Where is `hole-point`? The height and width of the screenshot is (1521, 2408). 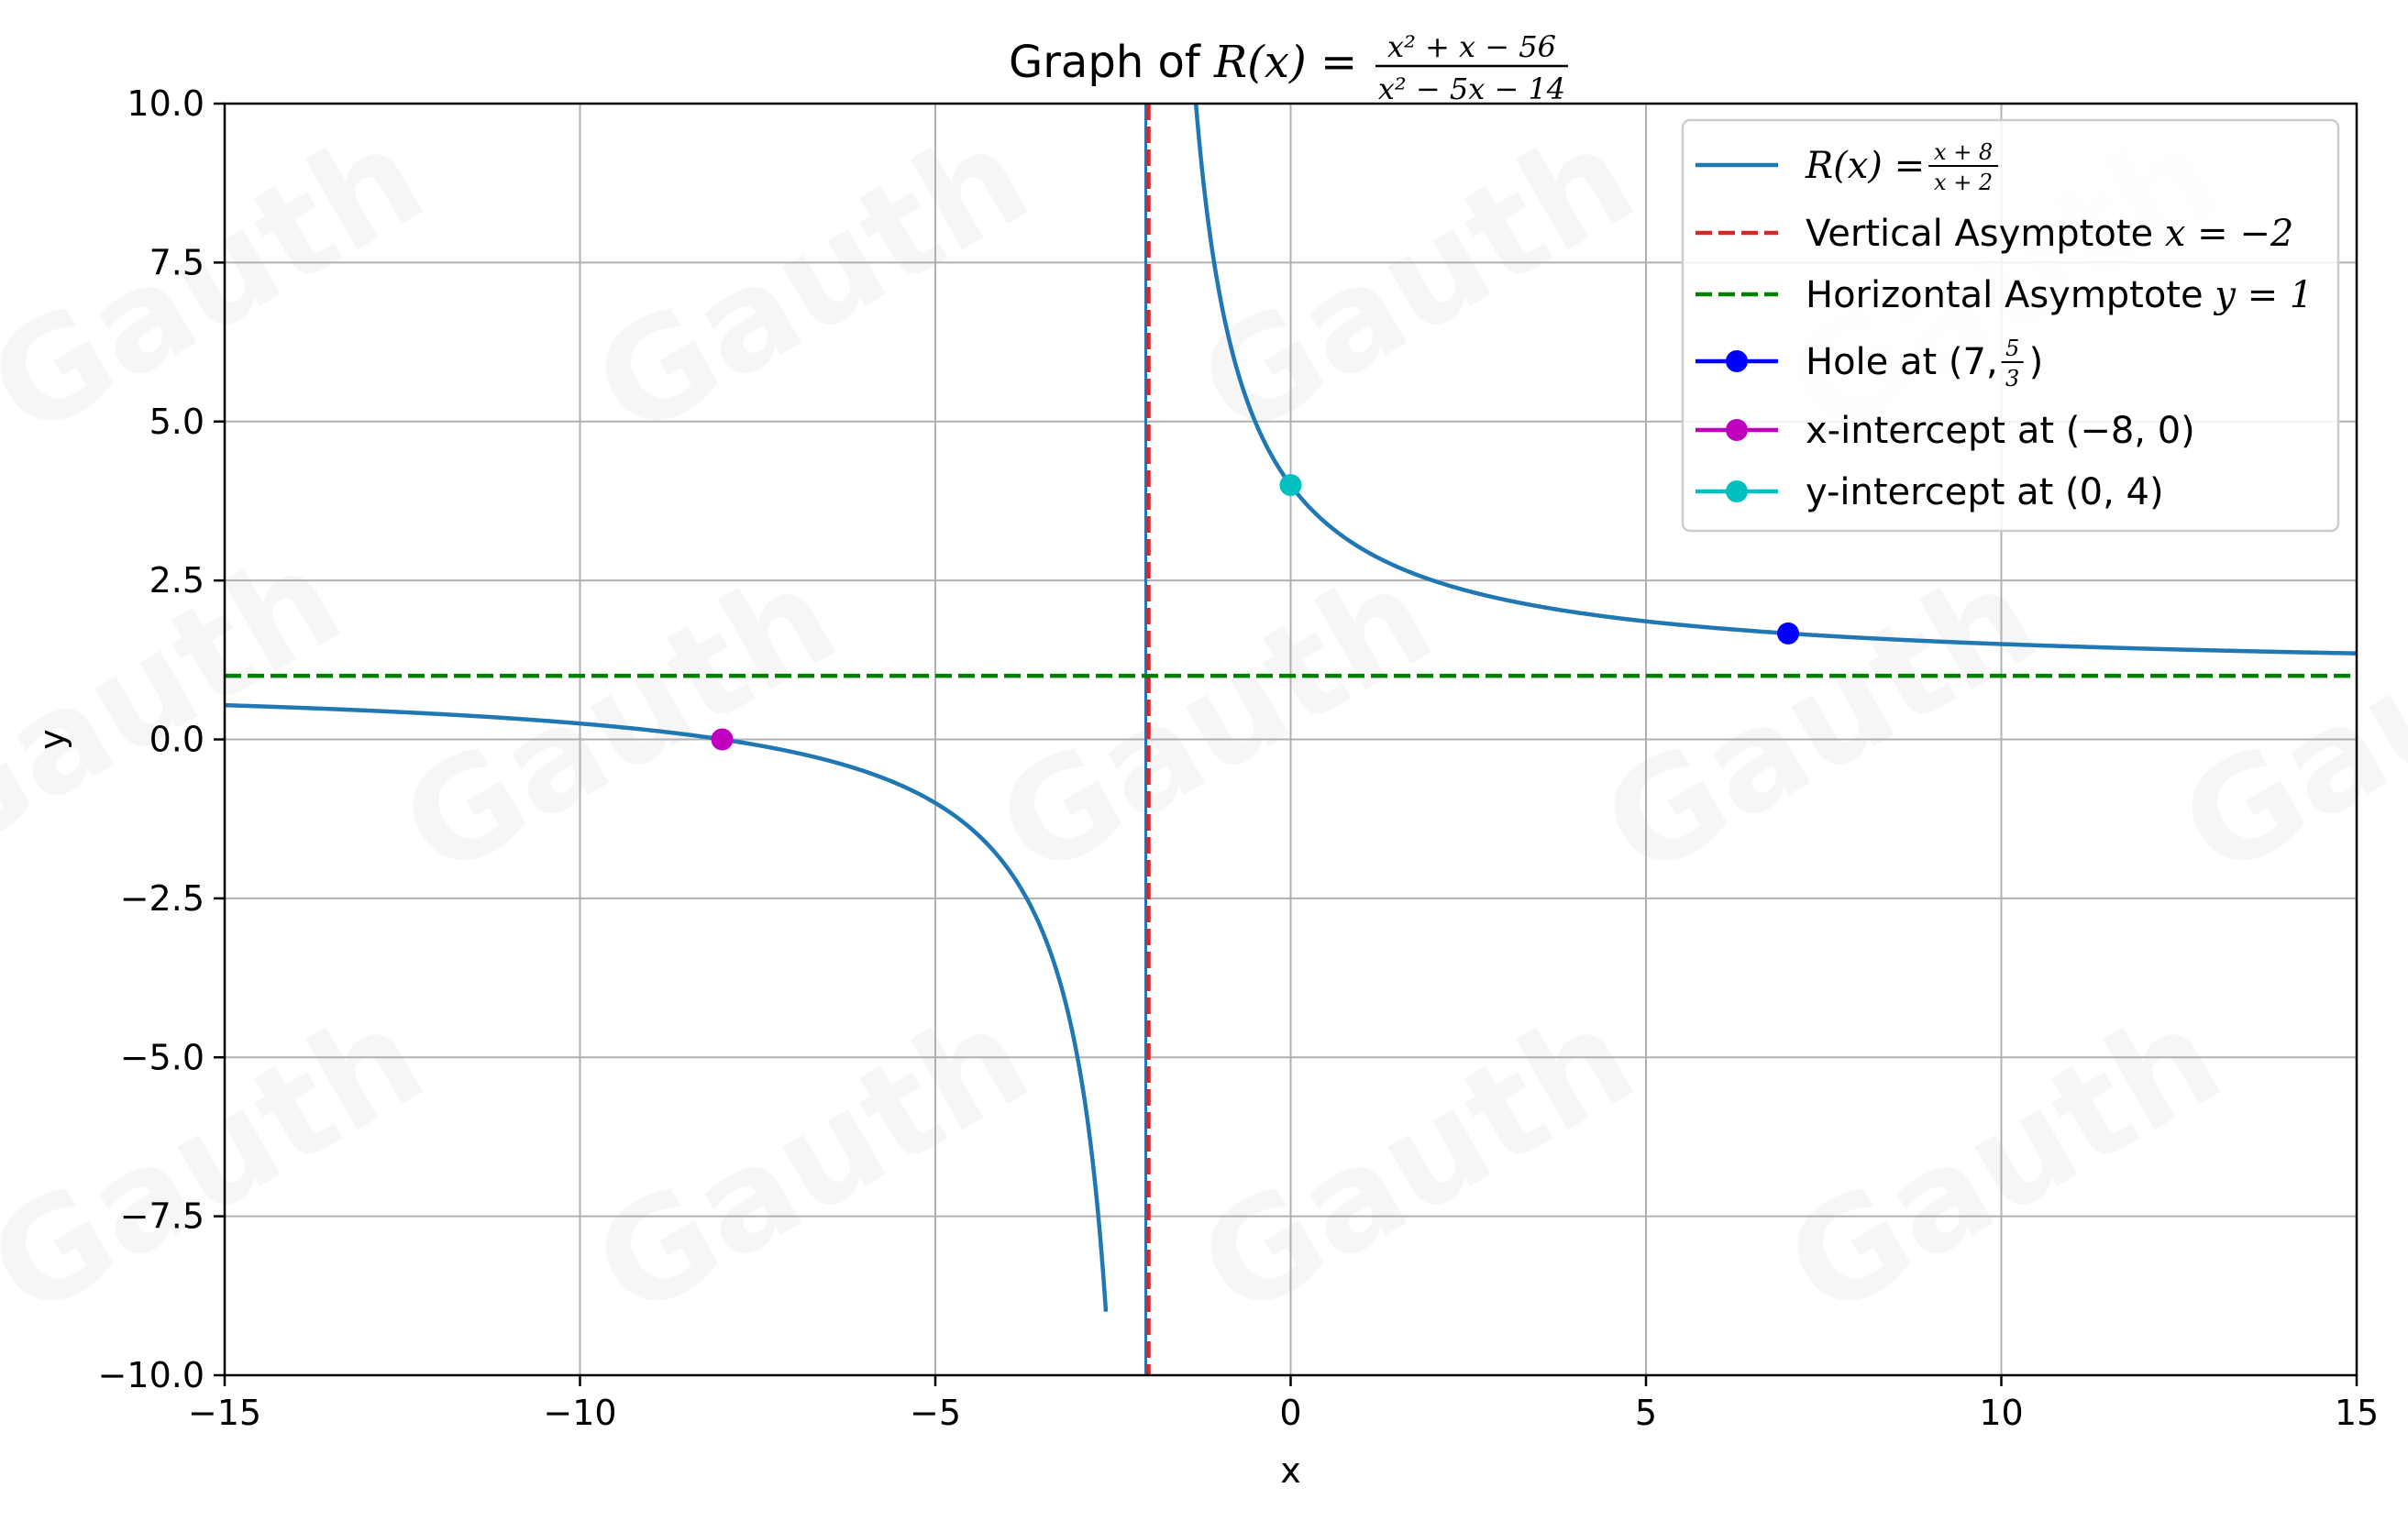
hole-point is located at coordinates (1788, 633).